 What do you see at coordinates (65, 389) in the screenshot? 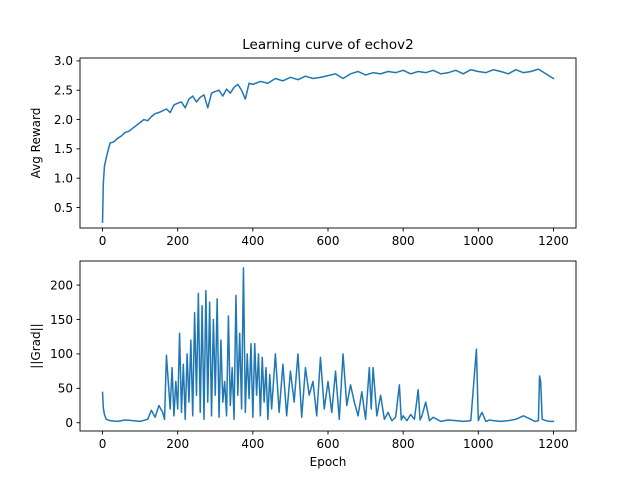
I see `bottom-y-tick-label: 50` at bounding box center [65, 389].